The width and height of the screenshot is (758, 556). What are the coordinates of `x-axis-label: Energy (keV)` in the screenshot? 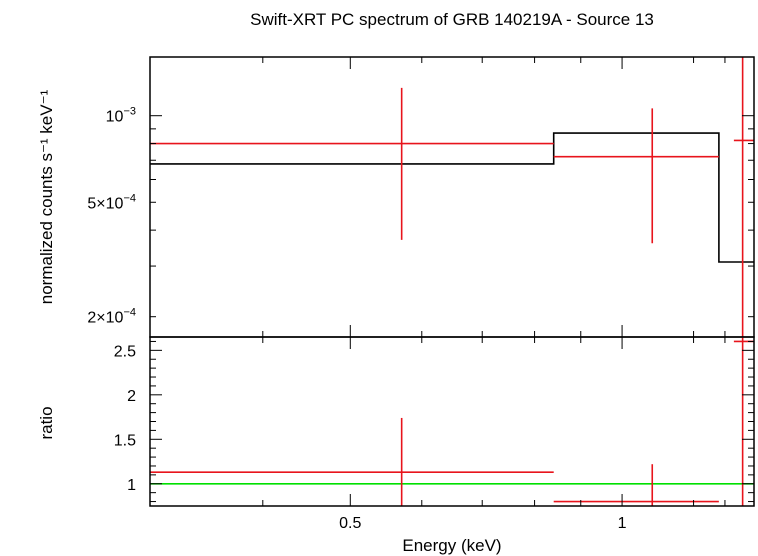 It's located at (451, 545).